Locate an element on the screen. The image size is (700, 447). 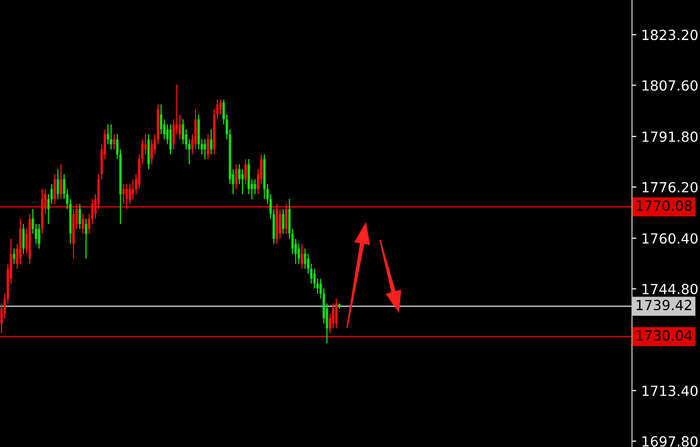
y-tick-label: 1713.40 is located at coordinates (670, 391).